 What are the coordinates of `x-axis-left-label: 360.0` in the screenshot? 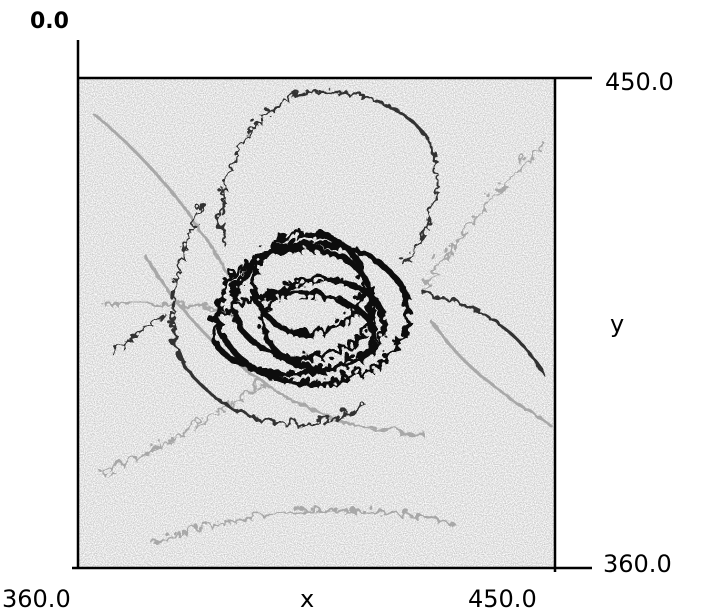 It's located at (36, 599).